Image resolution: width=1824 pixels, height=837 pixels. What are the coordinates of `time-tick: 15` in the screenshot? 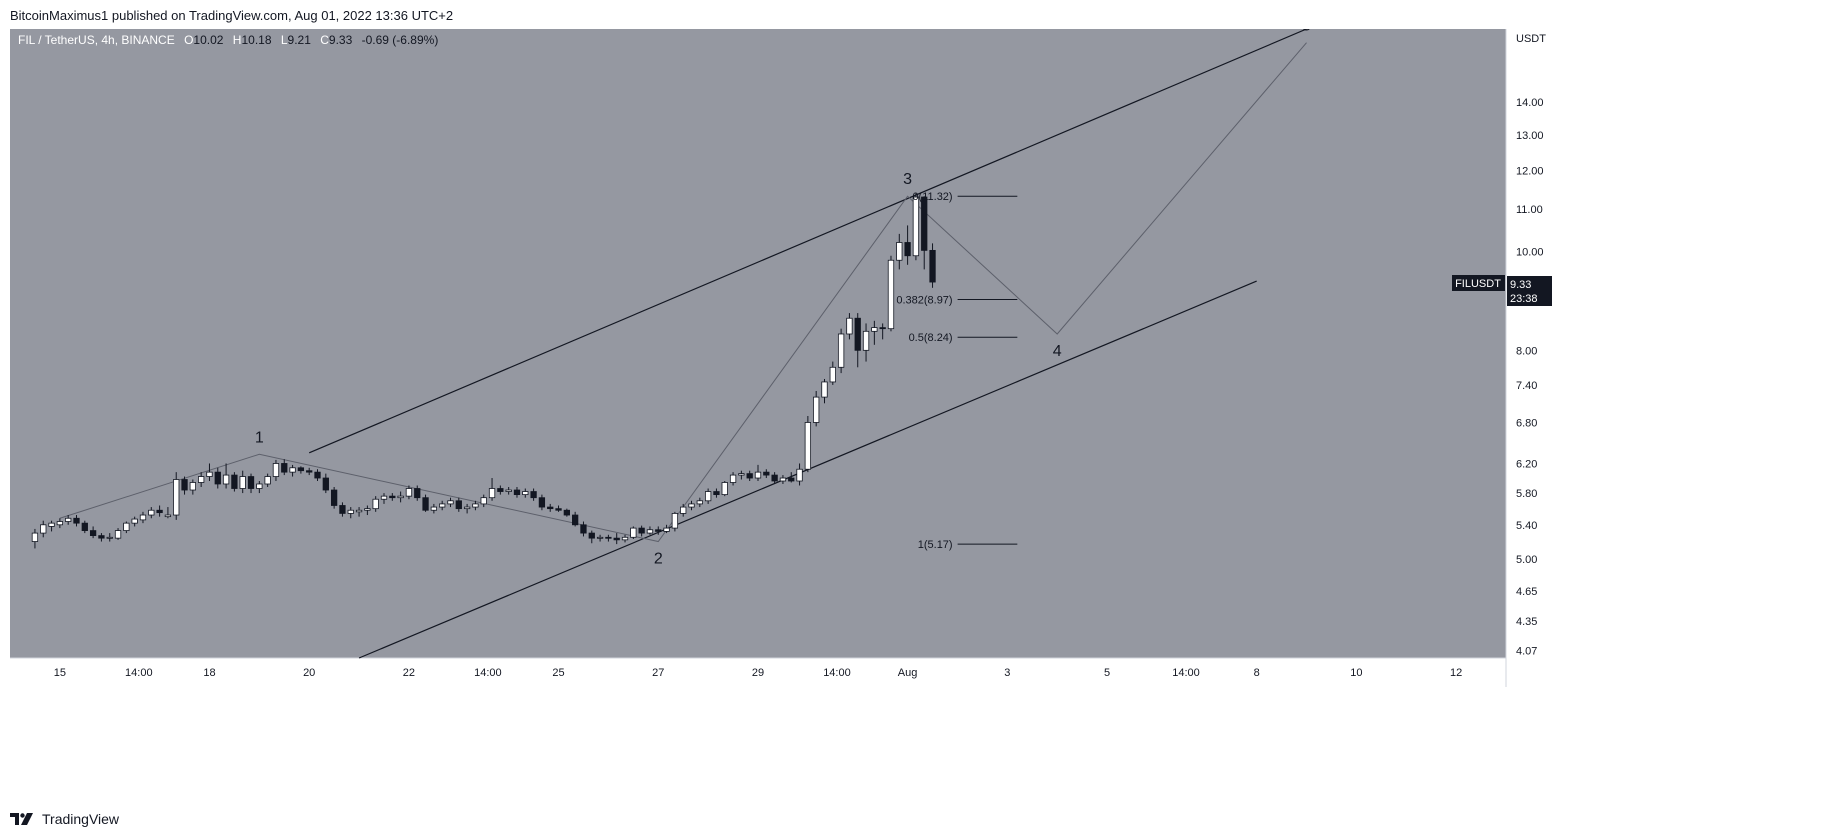 It's located at (60, 673).